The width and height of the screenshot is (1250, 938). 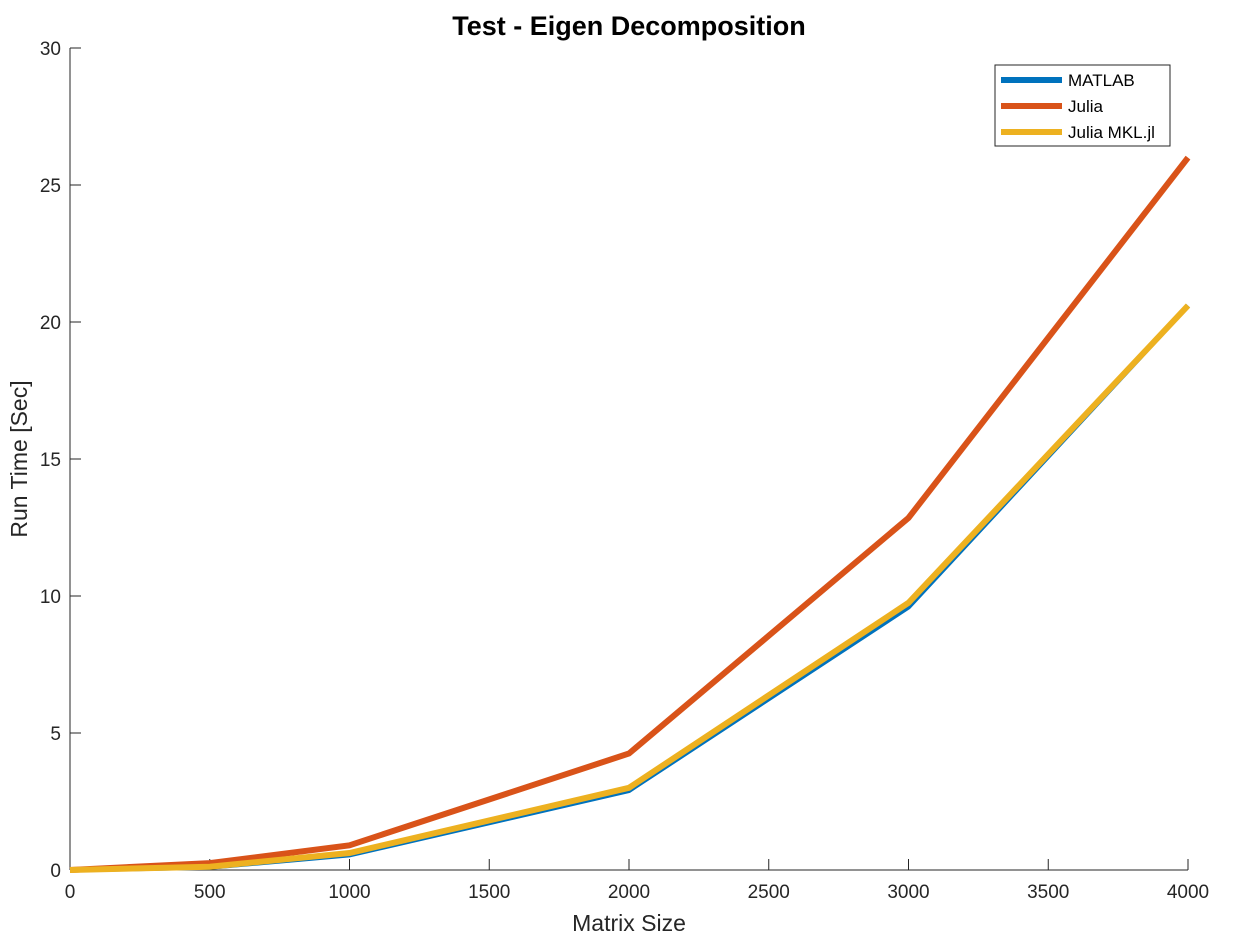 What do you see at coordinates (769, 892) in the screenshot?
I see `x-tick-label: 2500` at bounding box center [769, 892].